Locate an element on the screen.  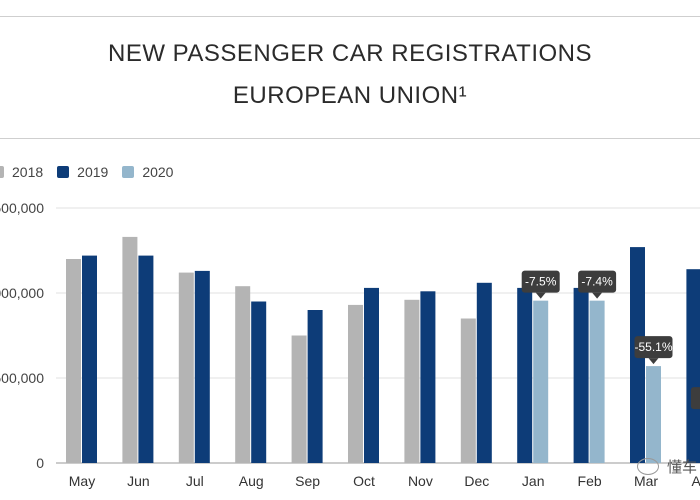
y-tick-label: 500,000 is located at coordinates (22, 378).